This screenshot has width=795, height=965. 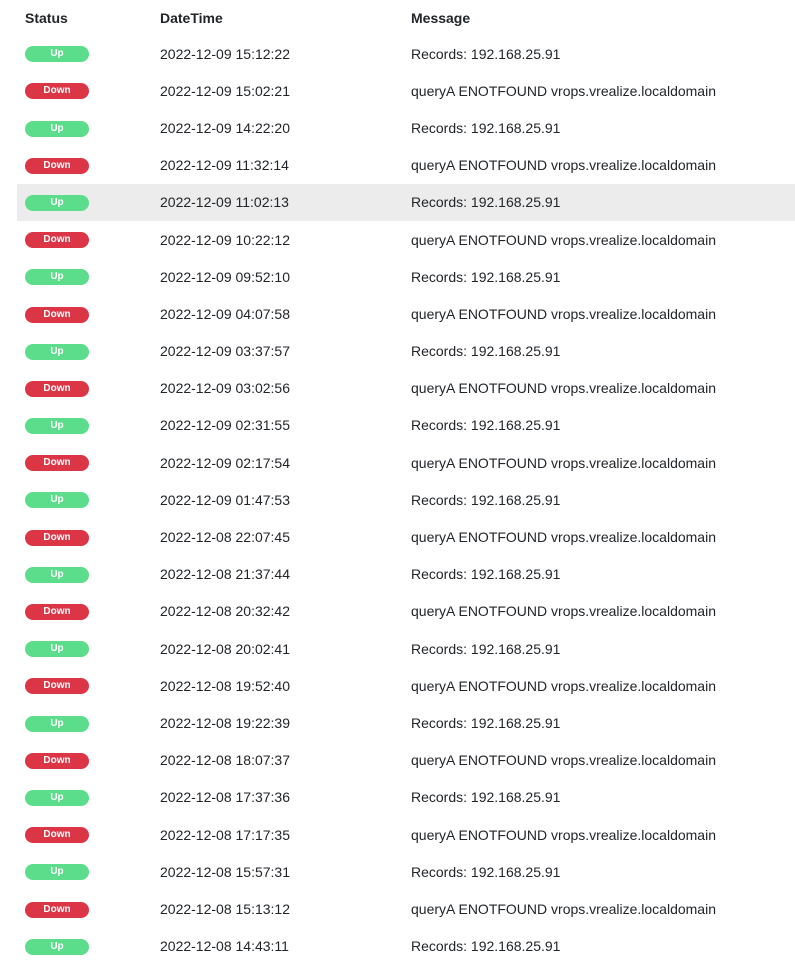 I want to click on datetime-cell: 2022-12-08 18:07:37, so click(x=225, y=760).